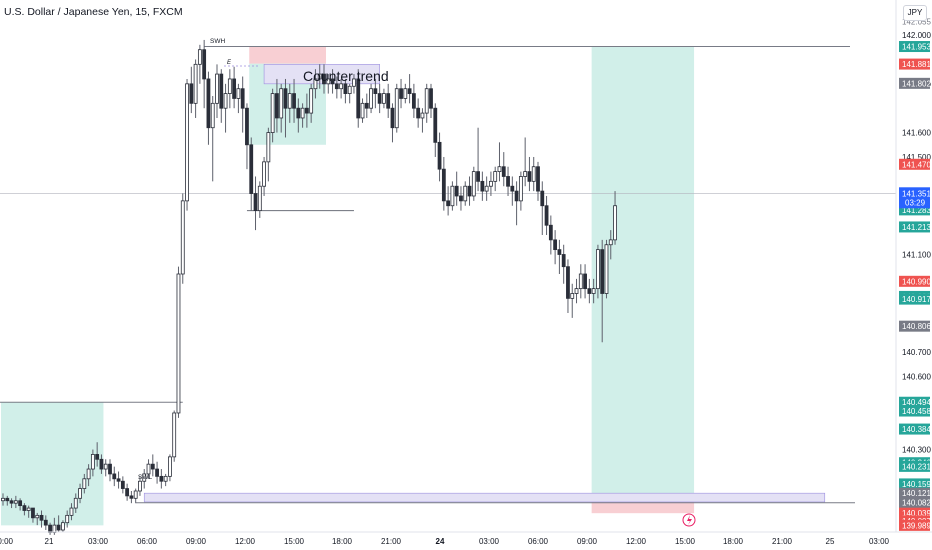 This screenshot has width=932, height=550. What do you see at coordinates (915, 411) in the screenshot?
I see `price-label: 140.458` at bounding box center [915, 411].